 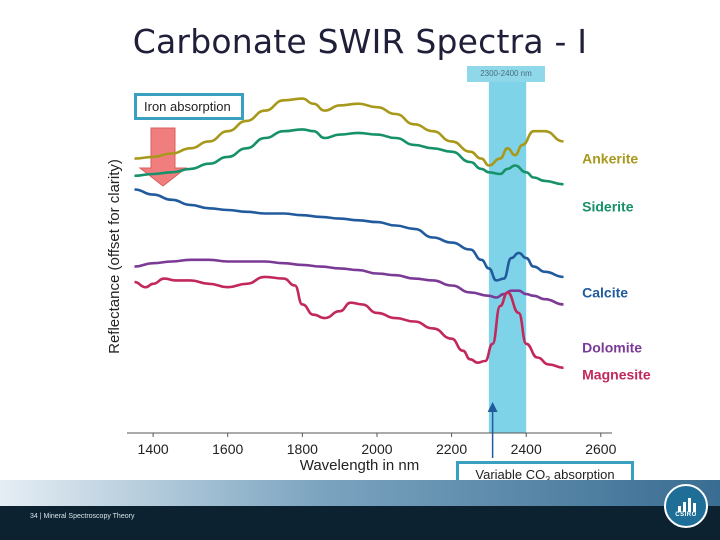 What do you see at coordinates (360, 41) in the screenshot?
I see `slide-title: Carbonate SWIR Spectra - I` at bounding box center [360, 41].